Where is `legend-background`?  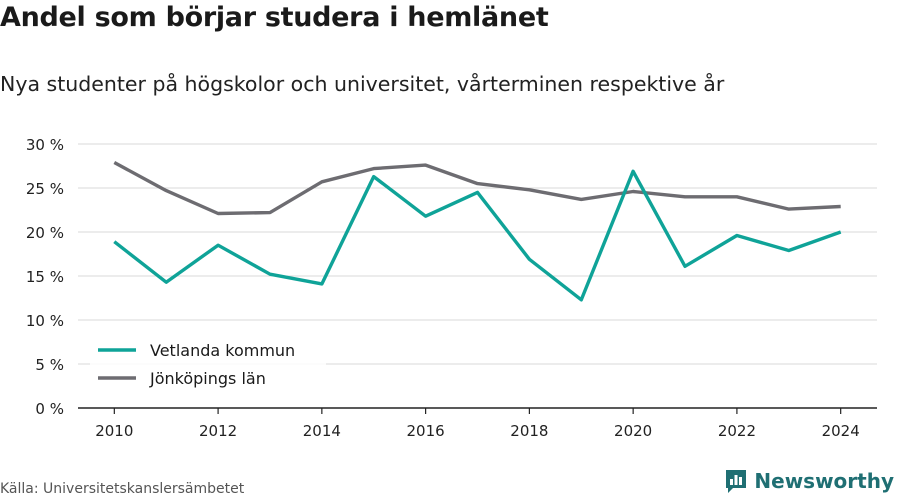 legend-background is located at coordinates (208, 365).